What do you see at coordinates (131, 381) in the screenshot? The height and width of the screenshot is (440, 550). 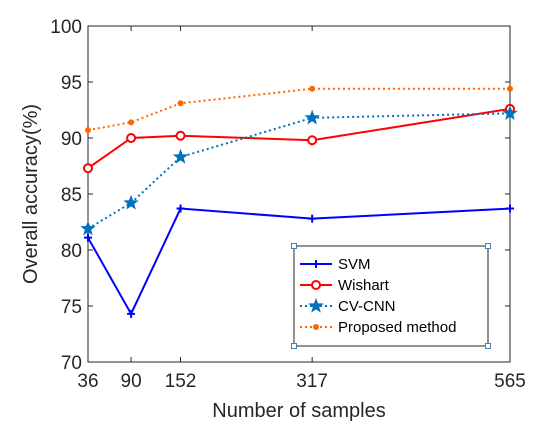 I see `x-tick-label: 90` at bounding box center [131, 381].